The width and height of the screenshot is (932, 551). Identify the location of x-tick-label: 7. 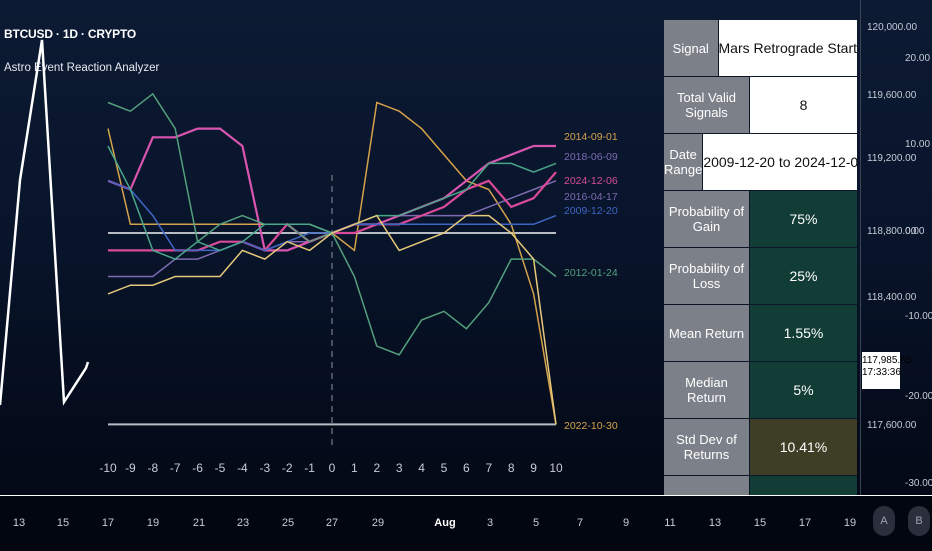
(488, 468).